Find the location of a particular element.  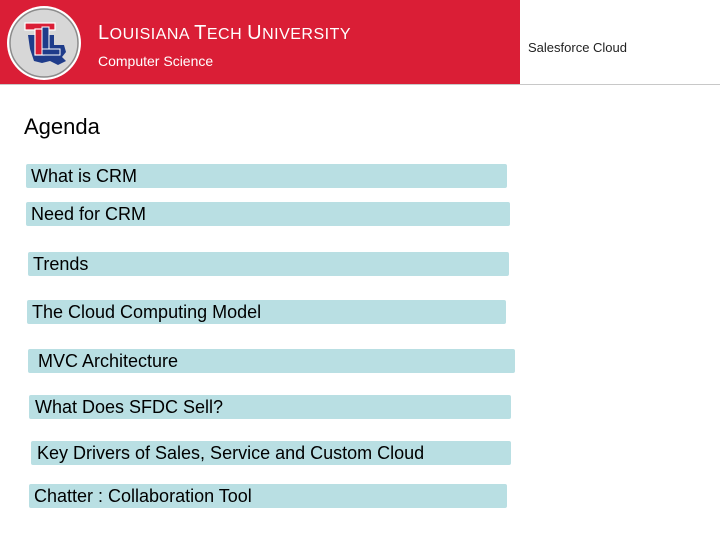

agenda-item-what-does-sfdc-sell: What Does SFDC Sell? is located at coordinates (270, 407).